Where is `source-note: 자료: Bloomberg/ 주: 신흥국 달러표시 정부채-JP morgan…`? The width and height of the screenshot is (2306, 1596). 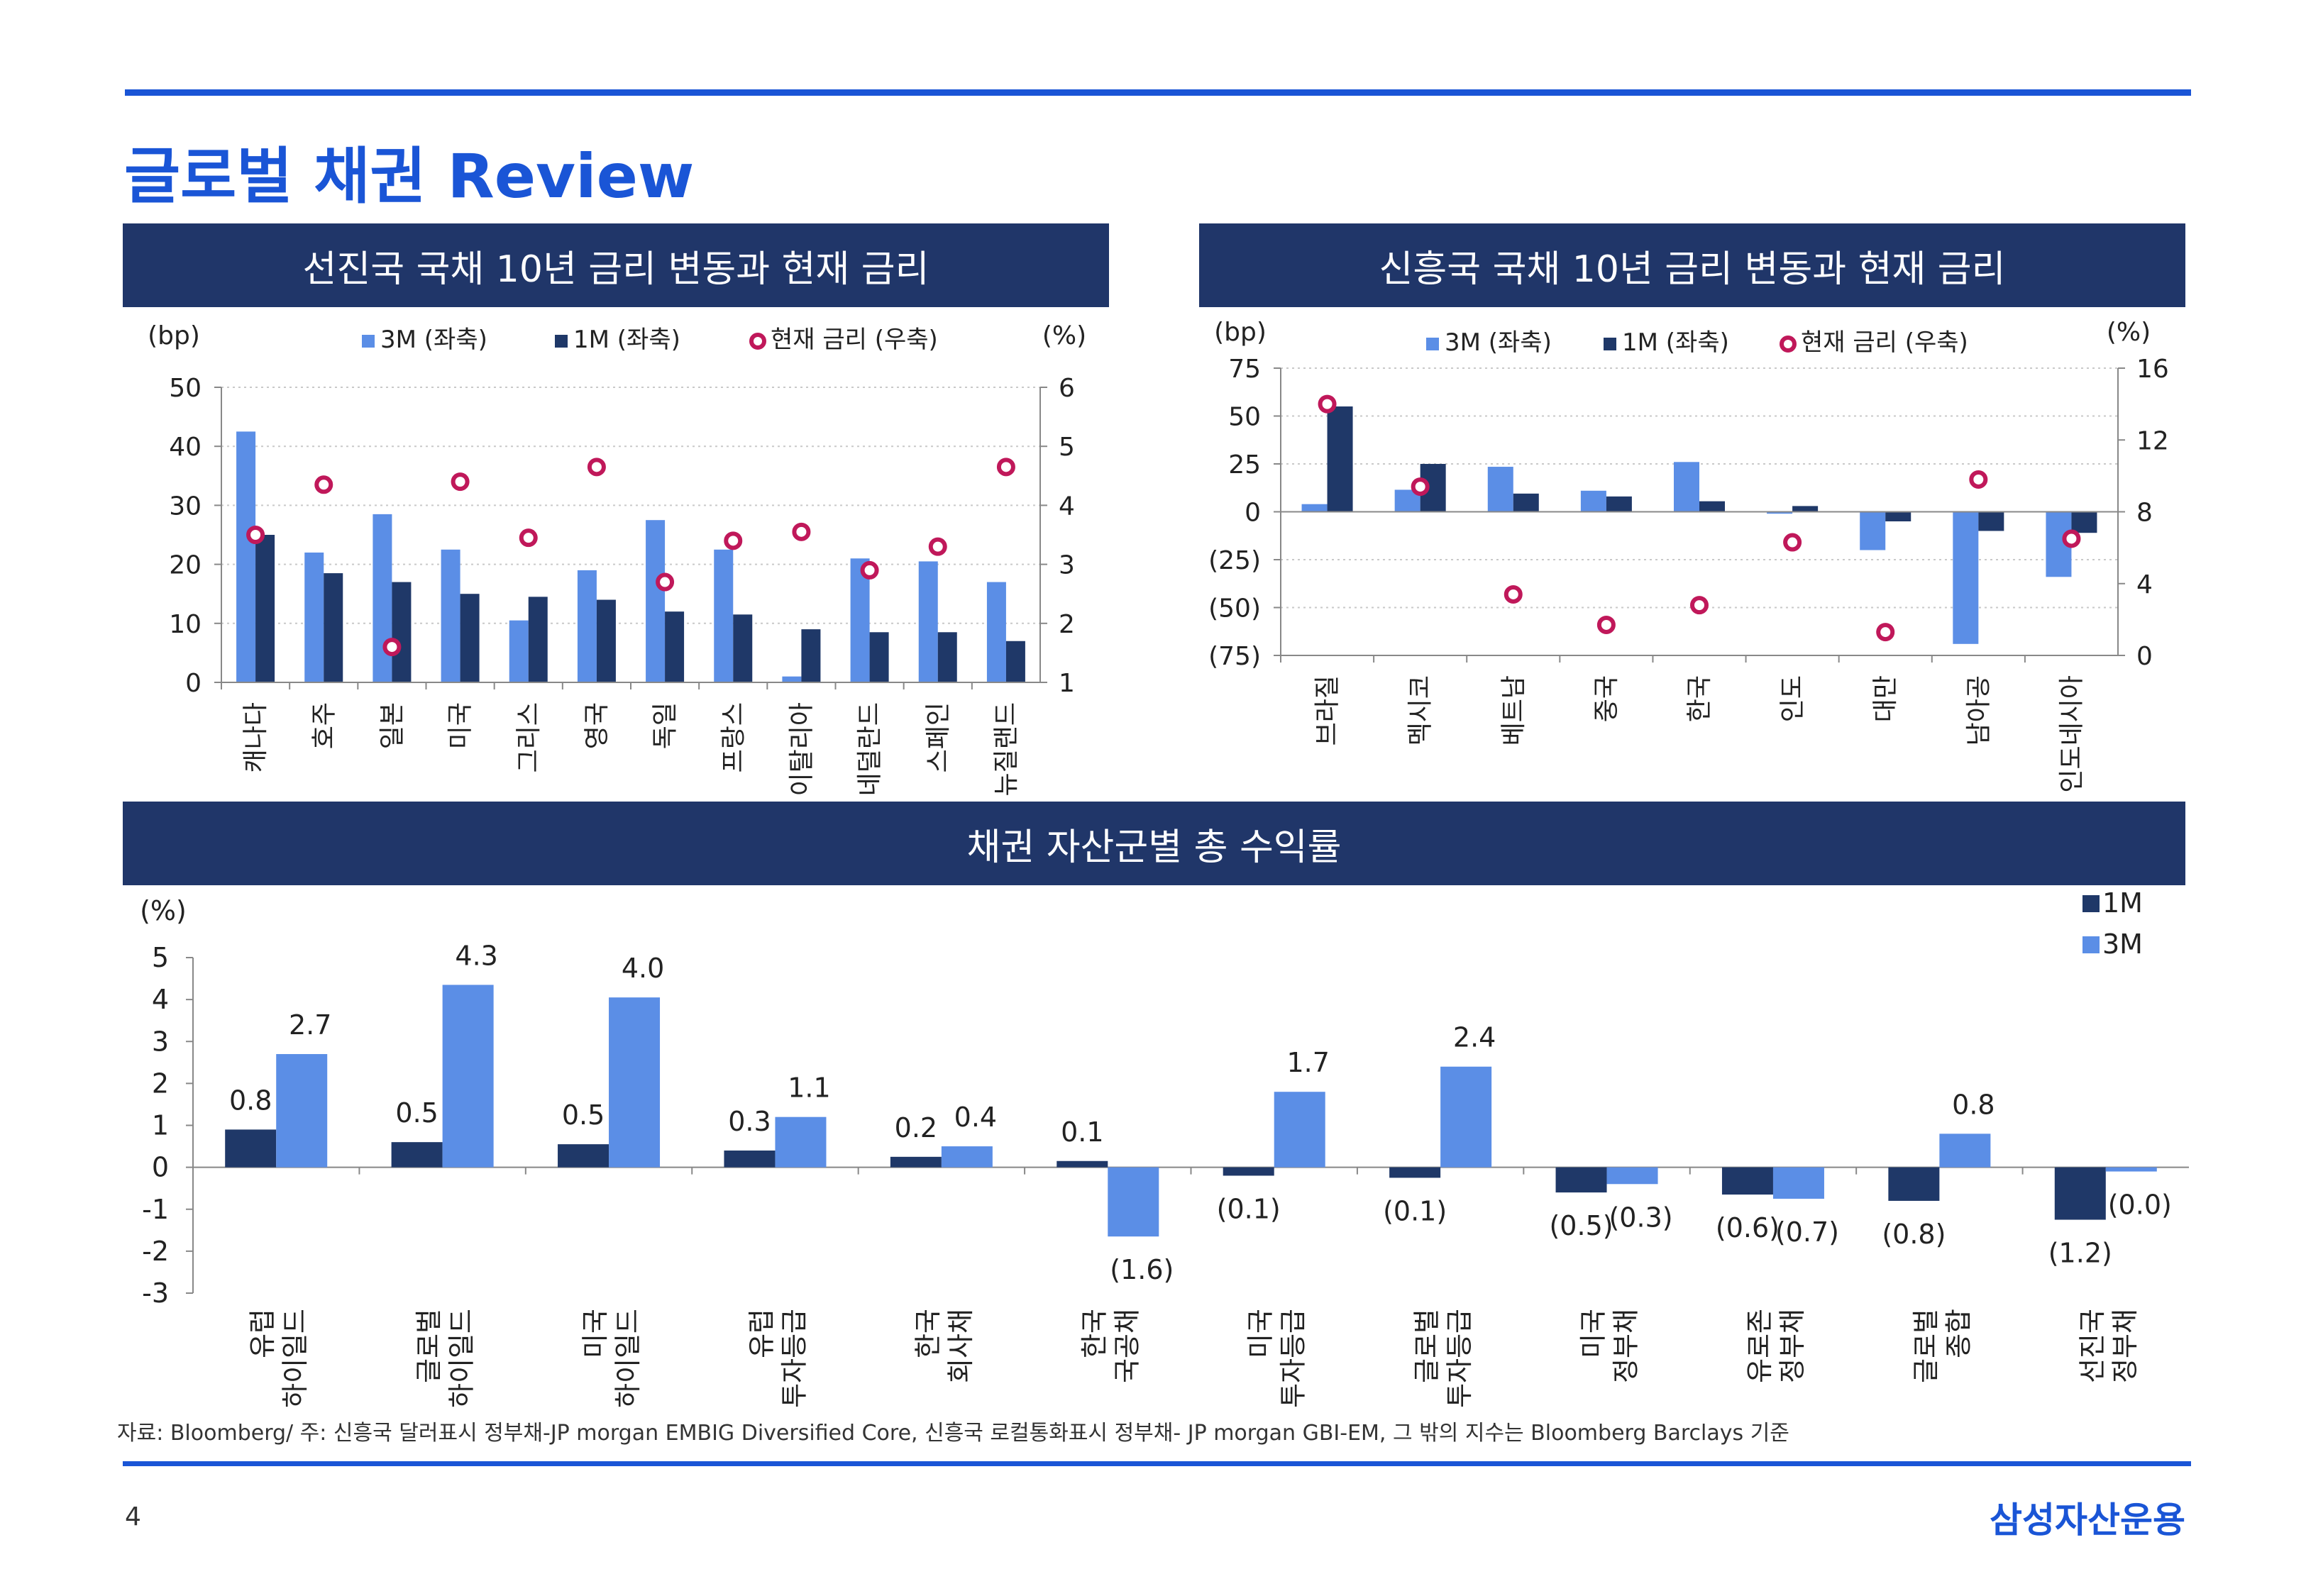 source-note: 자료: Bloomberg/ 주: 신흥국 달러표시 정부채-JP morgan… is located at coordinates (953, 1433).